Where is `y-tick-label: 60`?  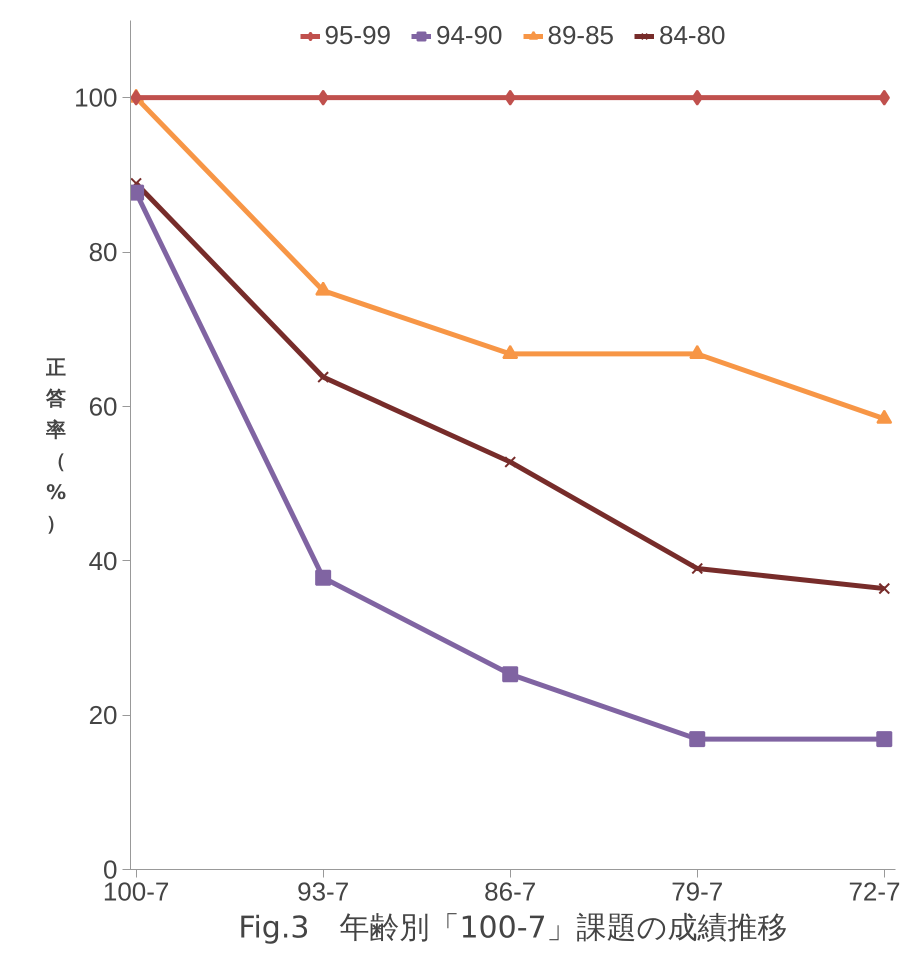 y-tick-label: 60 is located at coordinates (103, 406).